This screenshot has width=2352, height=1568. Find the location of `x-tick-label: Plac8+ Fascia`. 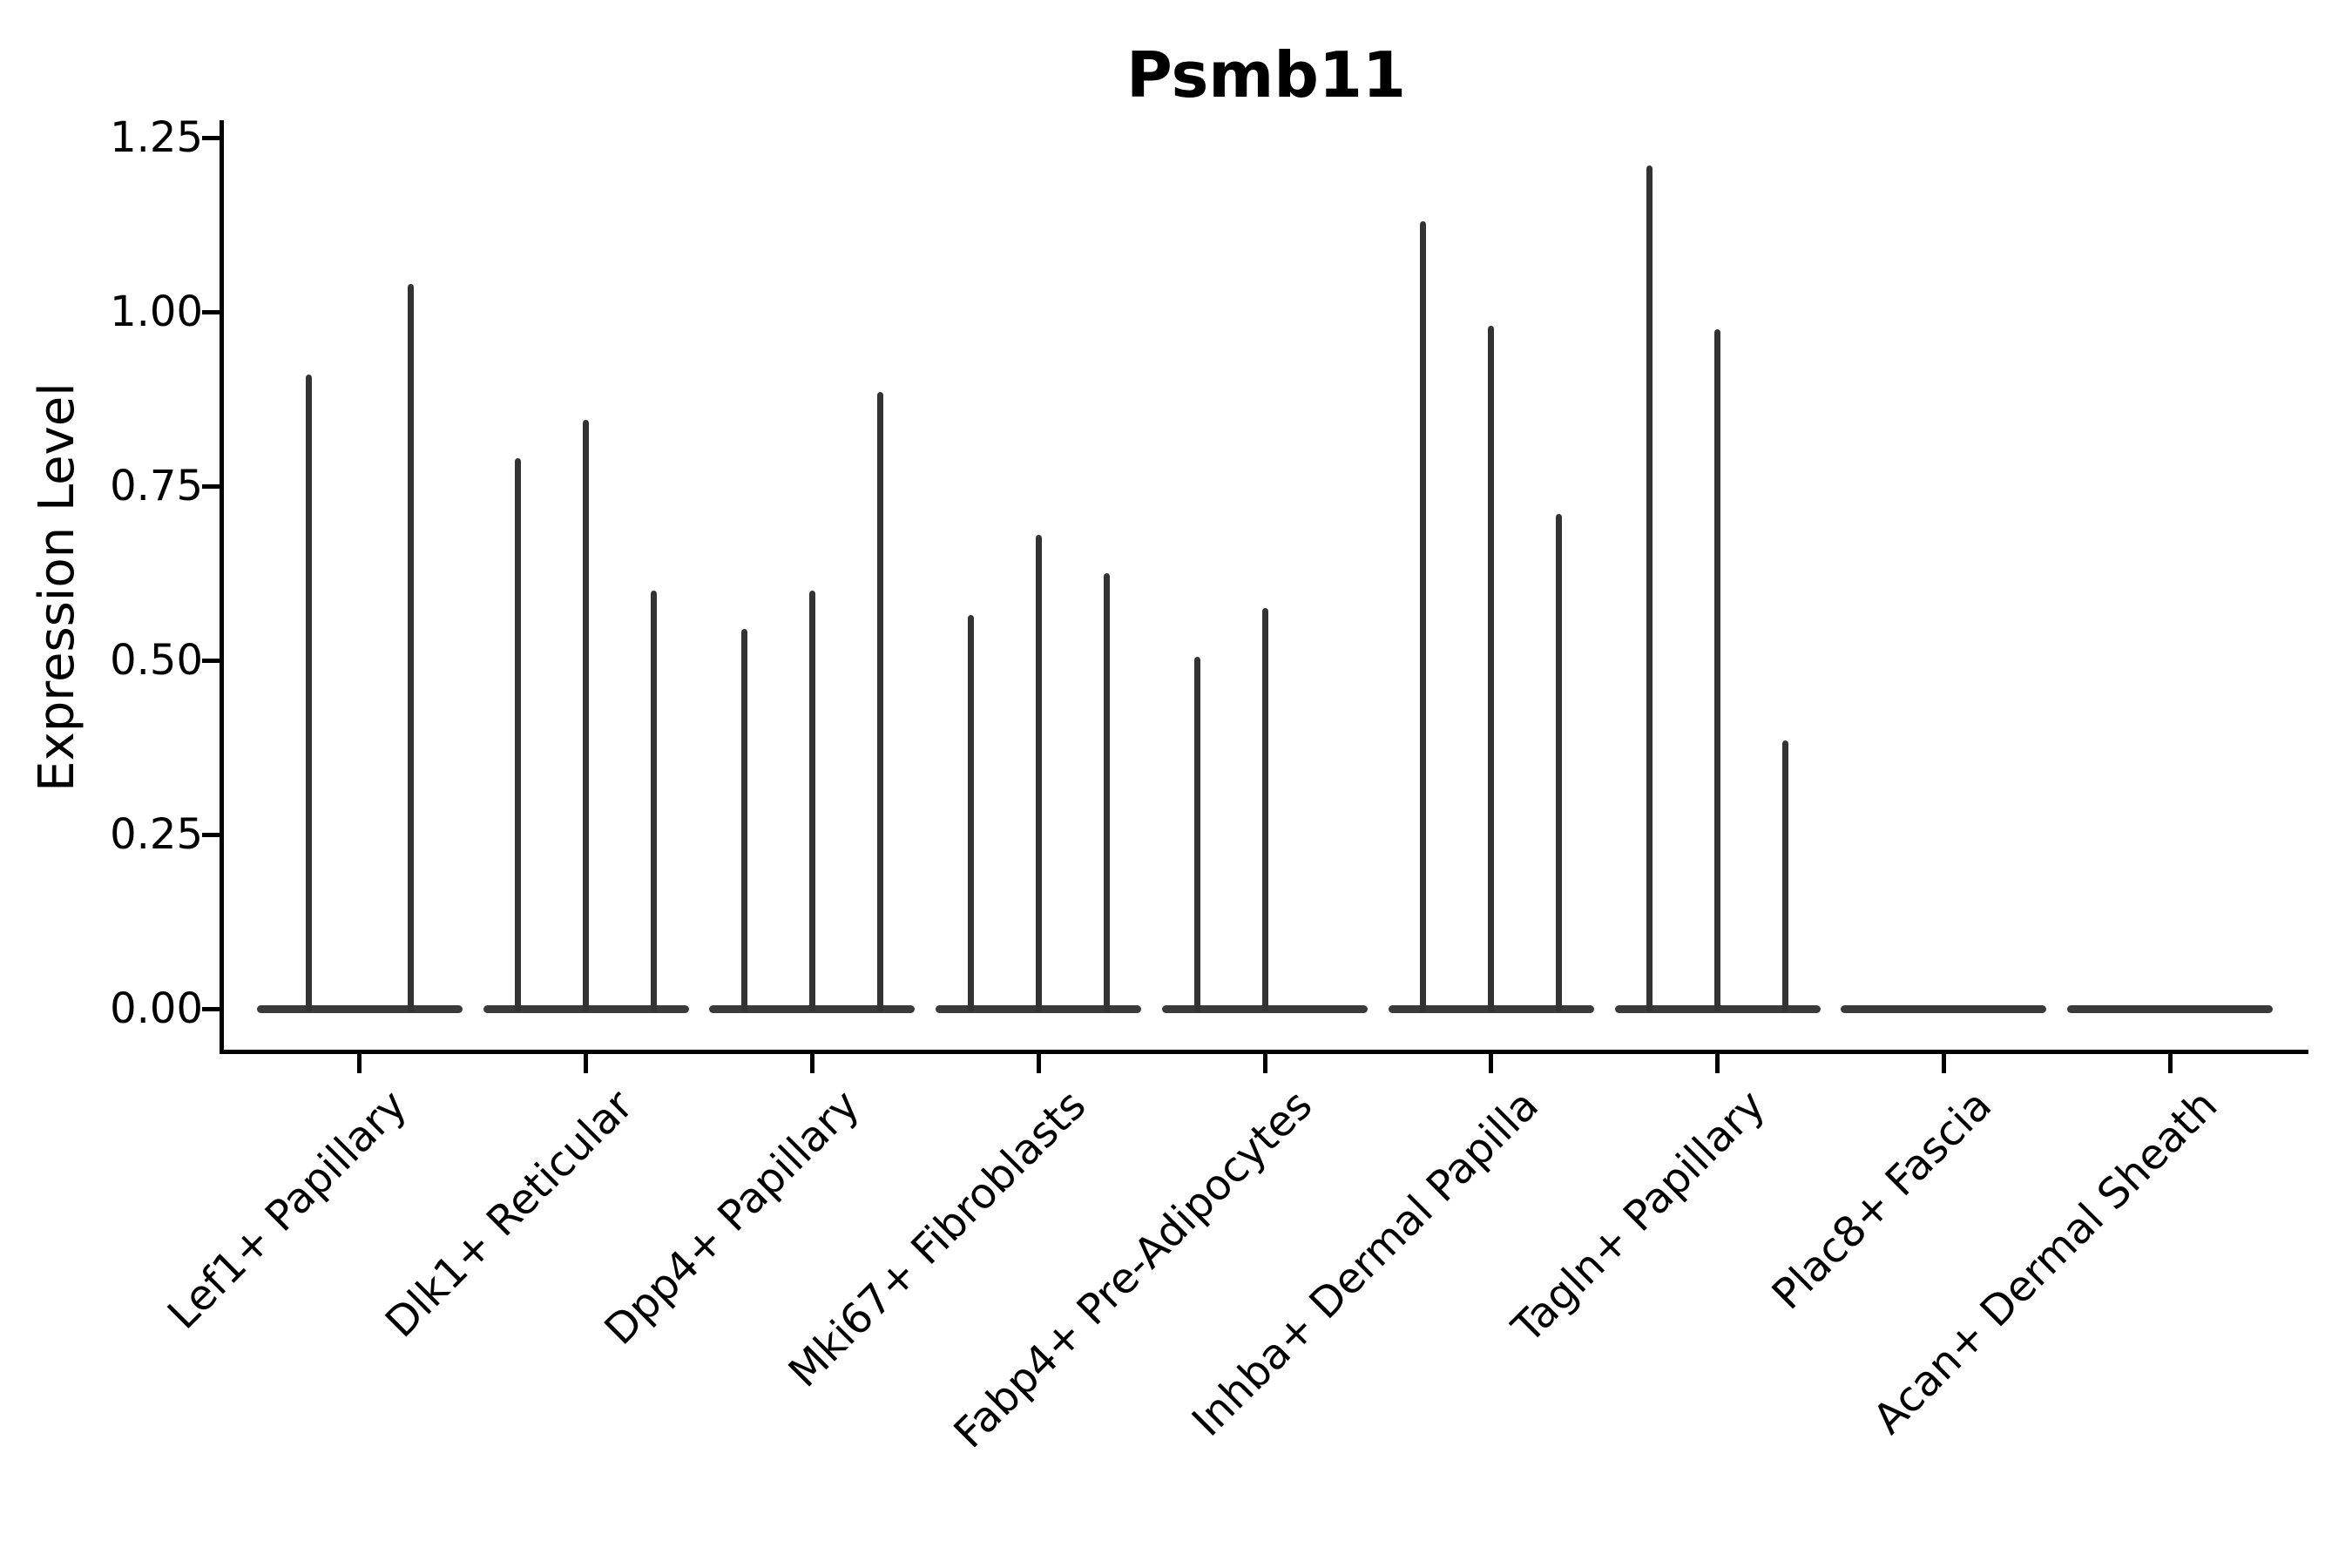

x-tick-label: Plac8+ Fascia is located at coordinates (1881, 1200).